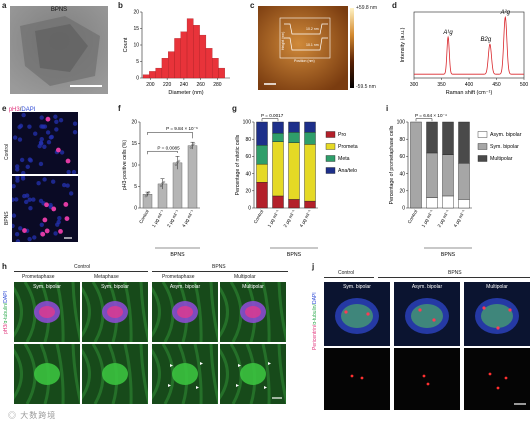  Describe the element at coordinates (347, 171) in the screenshot. I see `g-legend-label: Ana/telo` at that location.